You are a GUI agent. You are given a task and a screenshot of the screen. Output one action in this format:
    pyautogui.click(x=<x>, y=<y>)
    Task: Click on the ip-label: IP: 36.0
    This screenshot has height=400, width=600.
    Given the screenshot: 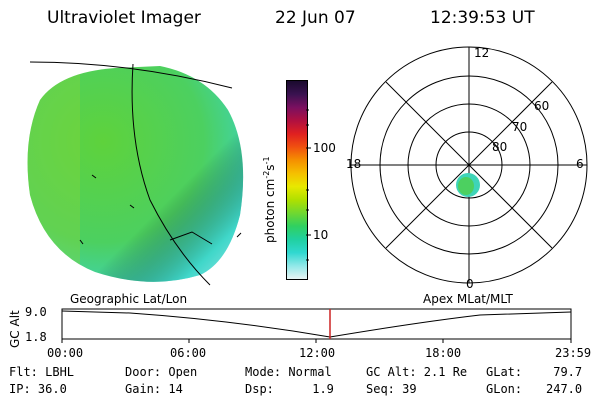 What is the action you would take?
    pyautogui.click(x=38, y=389)
    